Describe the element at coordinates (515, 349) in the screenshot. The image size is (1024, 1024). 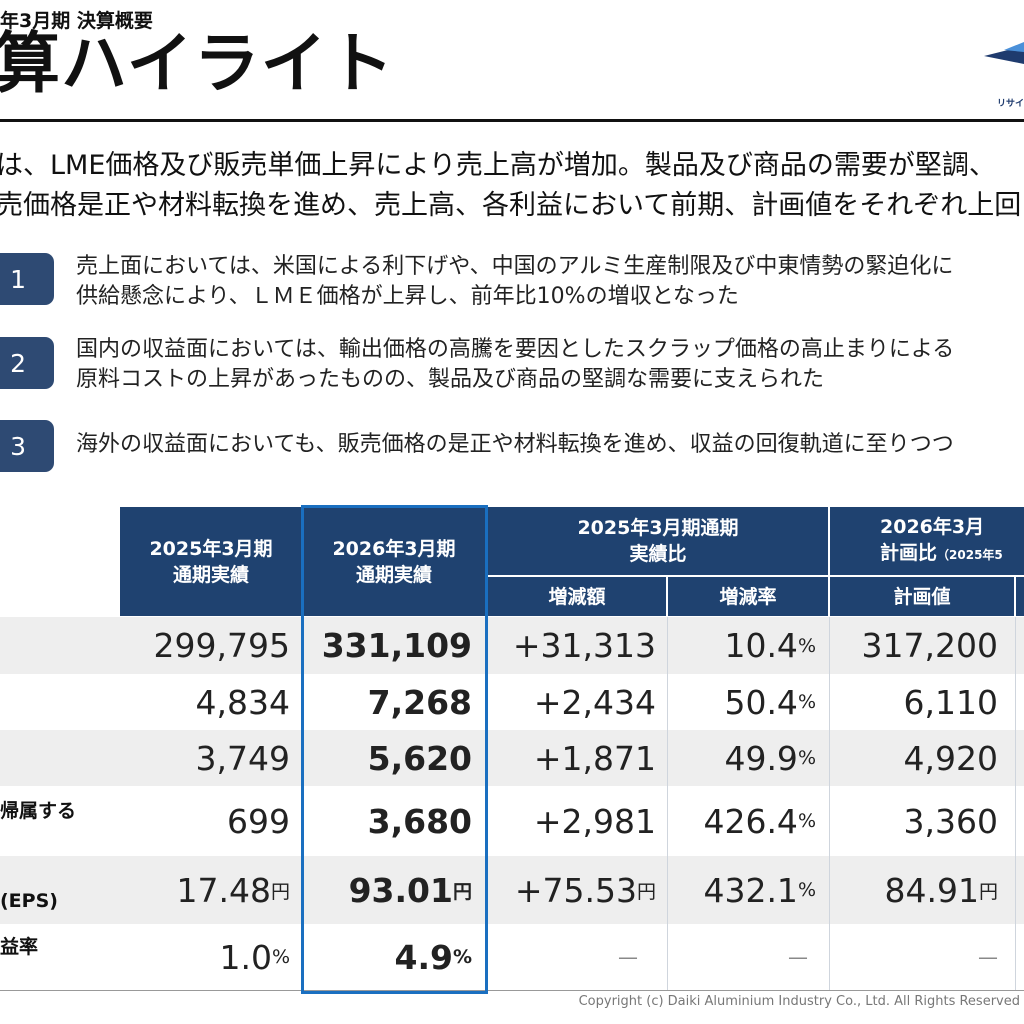
I see `point-2-line-1: 国内の収益面においては、輸出価格の高騰を要因としたスクラップ価格の高止まりによる` at that location.